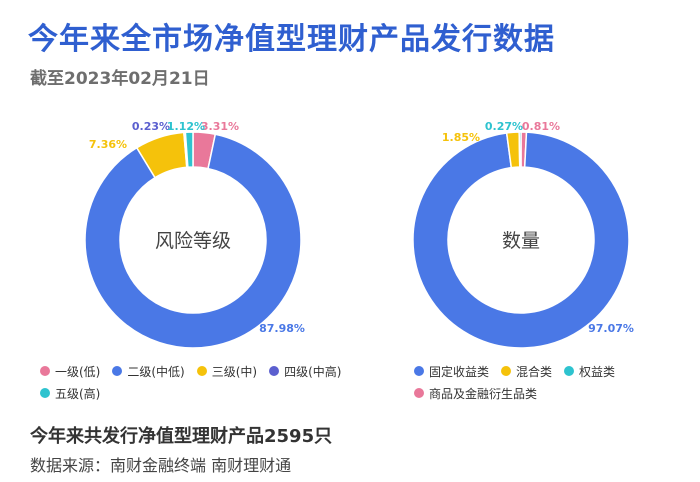  Describe the element at coordinates (541, 126) in the screenshot. I see `slice-percent-label: 0.81%` at that location.